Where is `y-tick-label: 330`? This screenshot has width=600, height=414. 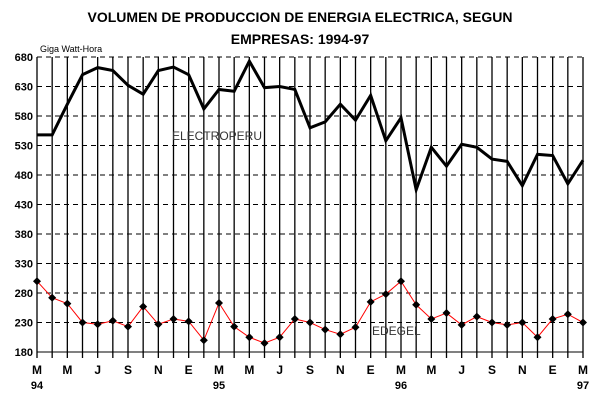
y-tick-label: 330 is located at coordinates (24, 265).